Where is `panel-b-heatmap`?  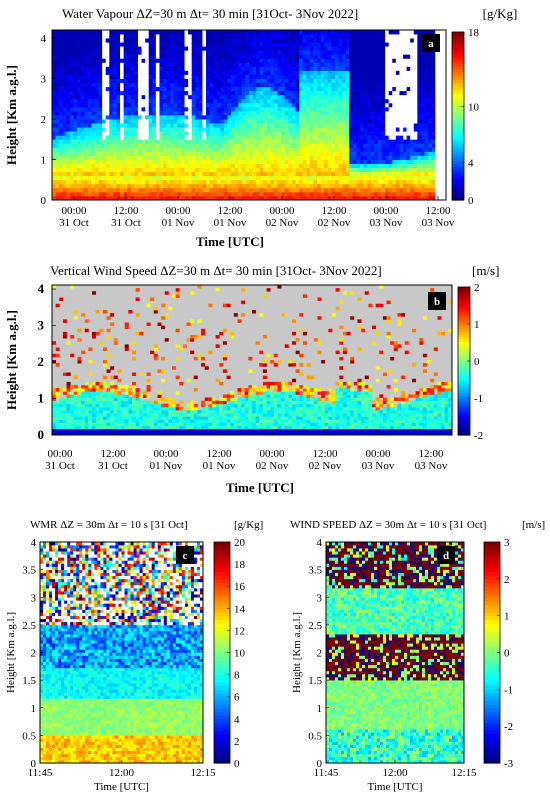
panel-b-heatmap is located at coordinates (252, 360).